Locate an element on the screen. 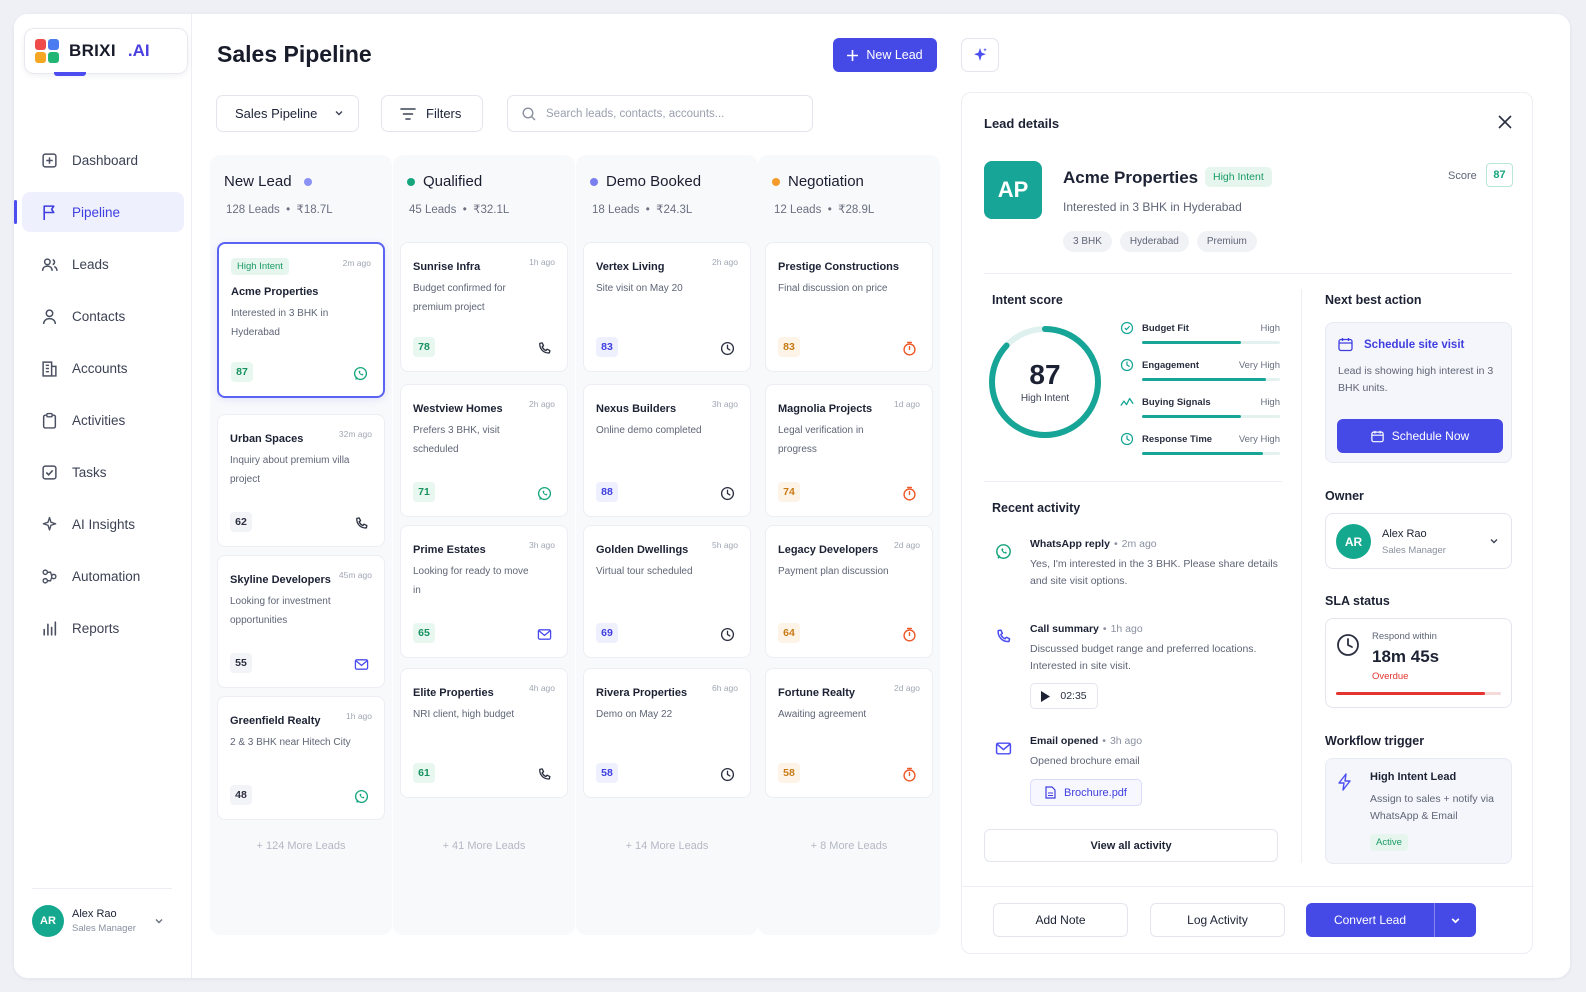 The height and width of the screenshot is (992, 1586). sidebar-item-ai-insights: AI Insights is located at coordinates (103, 524).